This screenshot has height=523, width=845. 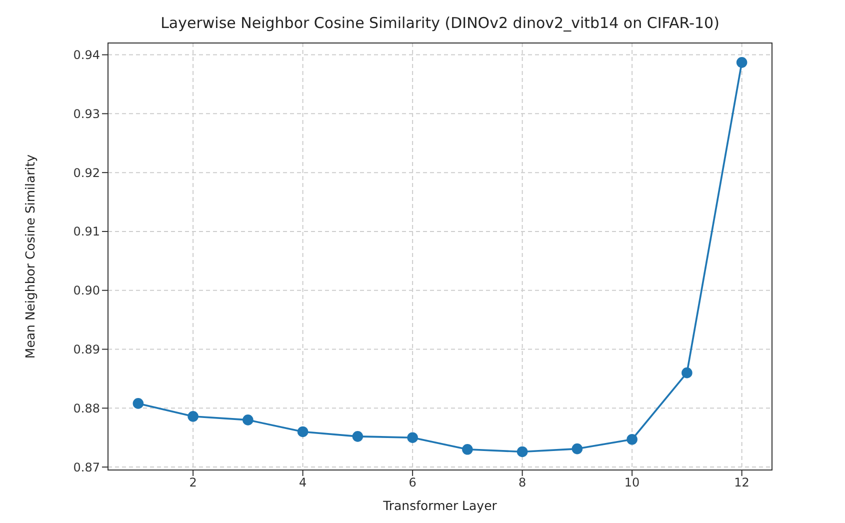 What do you see at coordinates (86, 467) in the screenshot?
I see `y-tick-label: 0.87` at bounding box center [86, 467].